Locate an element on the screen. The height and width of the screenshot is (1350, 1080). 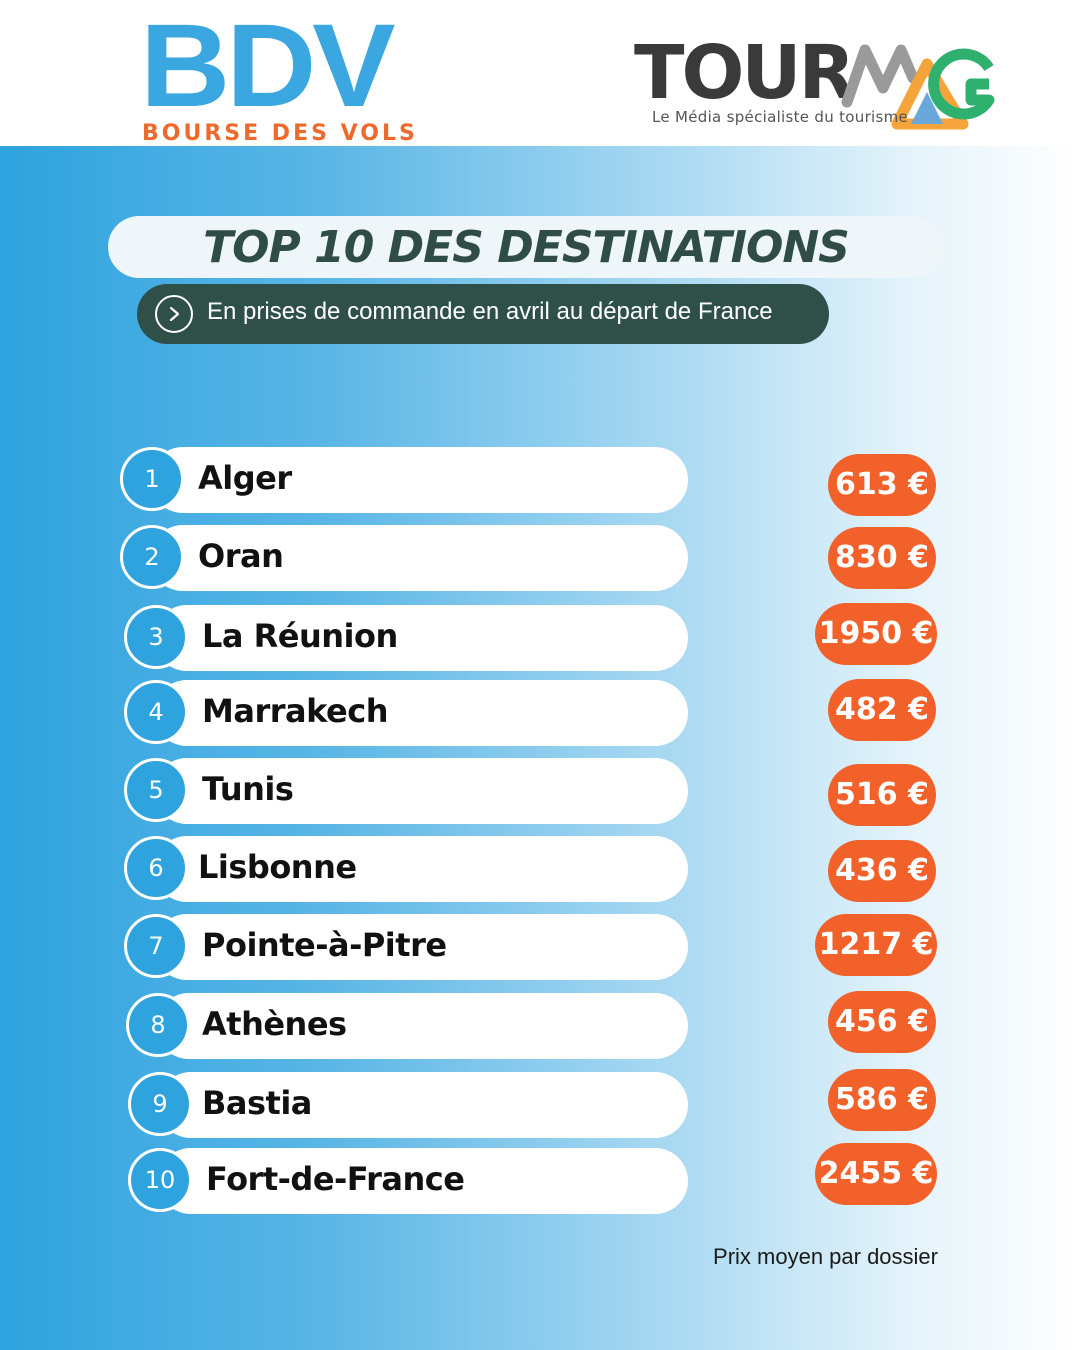
ranking-row-3: 3 La Réunion is located at coordinates (406, 638).